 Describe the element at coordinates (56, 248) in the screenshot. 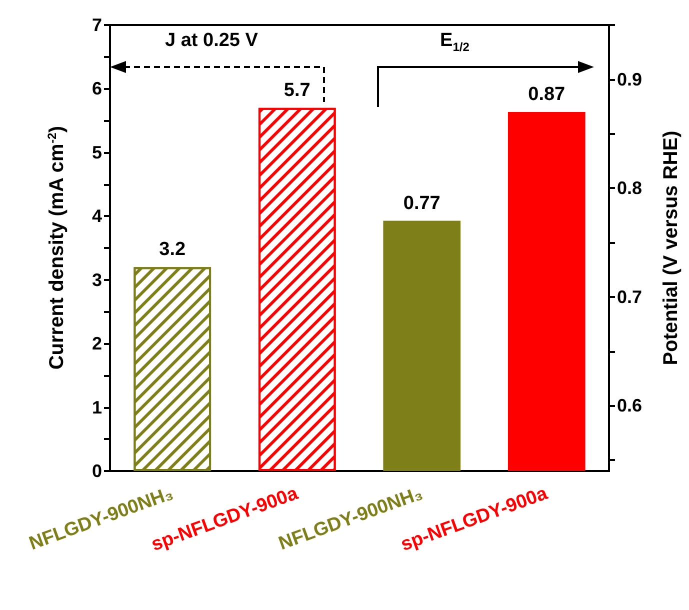

I see `y-axis-title: Current density (mA cm-2)` at that location.